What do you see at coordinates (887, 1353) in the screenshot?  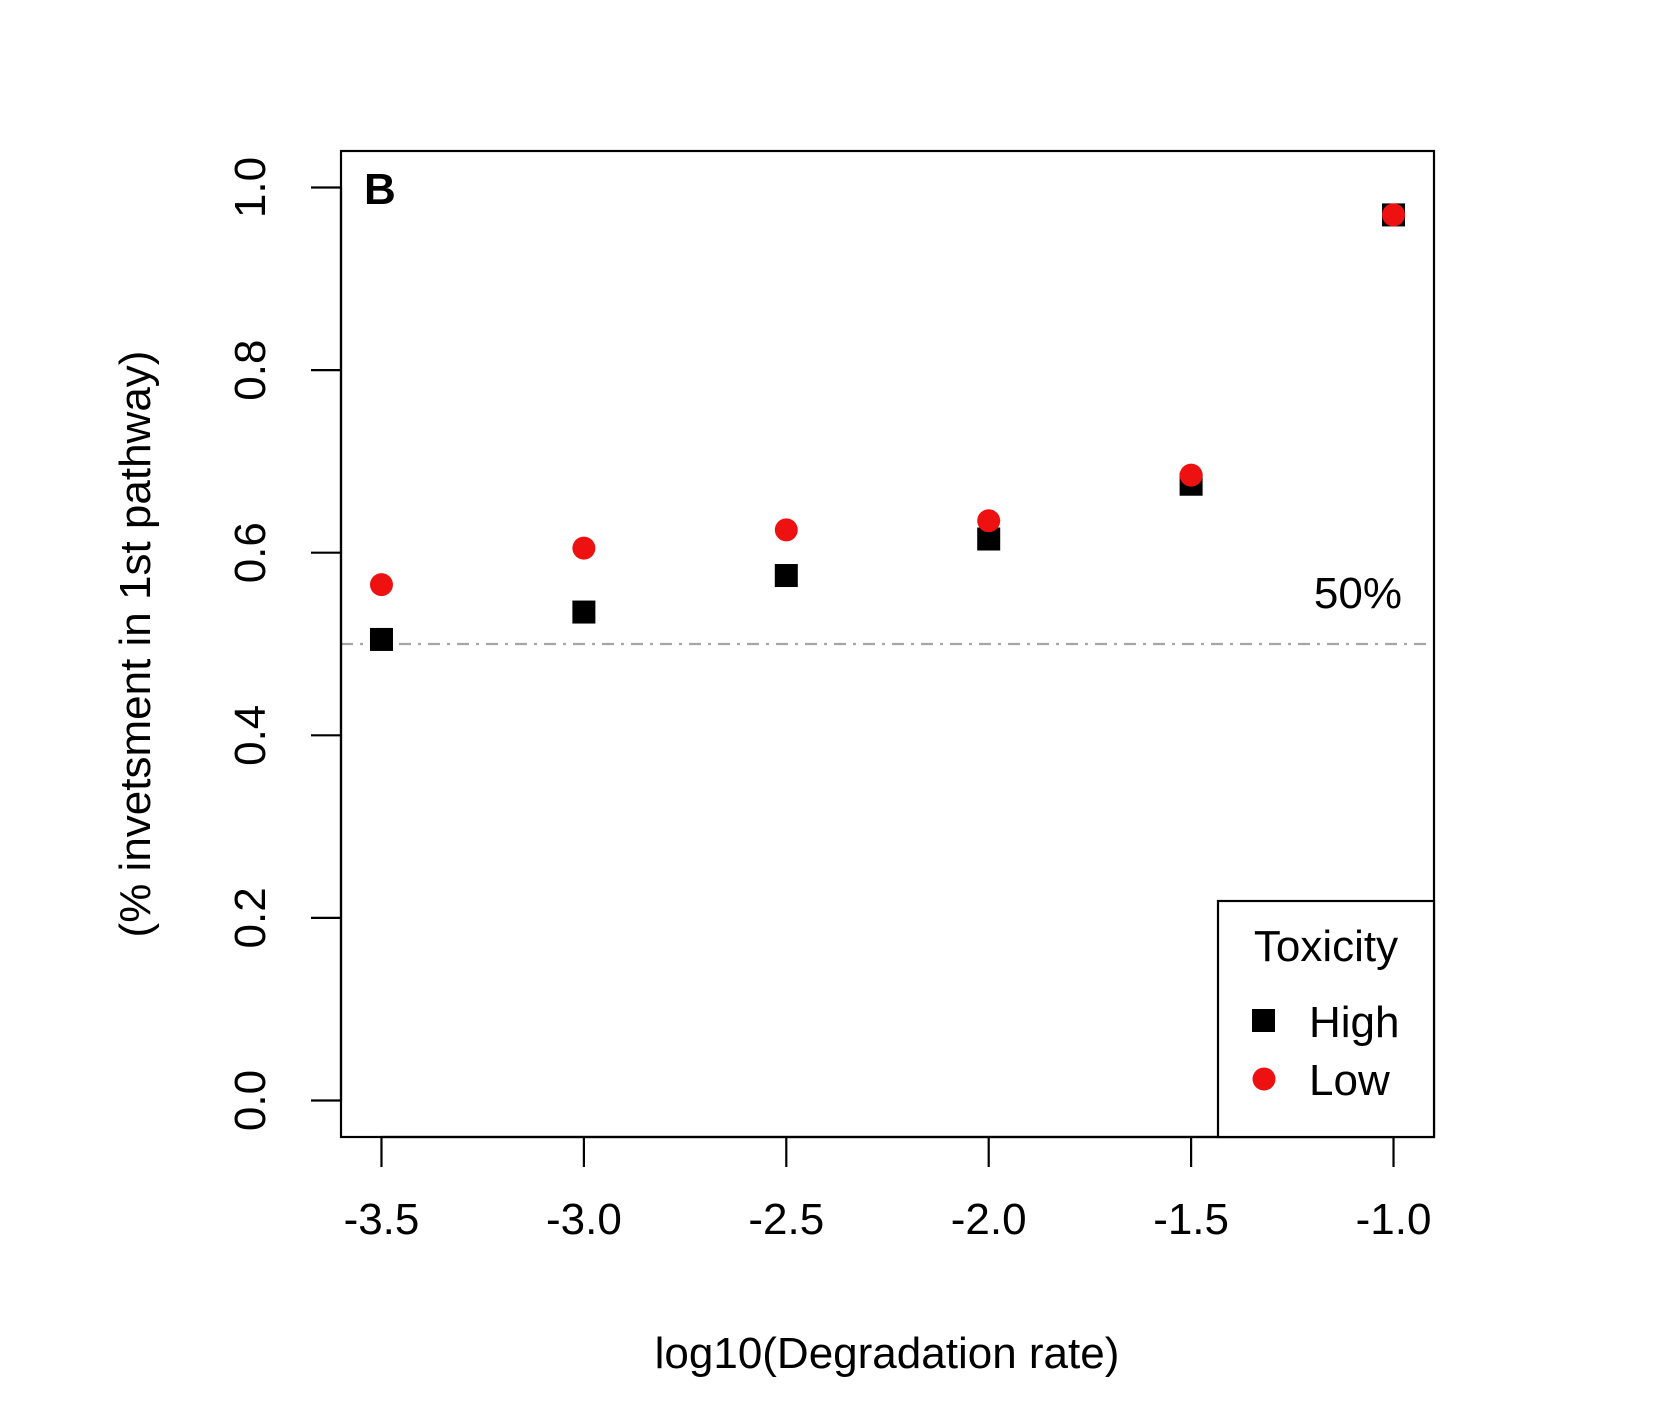 I see `x-axis-title: log10(Degradation rate)` at bounding box center [887, 1353].